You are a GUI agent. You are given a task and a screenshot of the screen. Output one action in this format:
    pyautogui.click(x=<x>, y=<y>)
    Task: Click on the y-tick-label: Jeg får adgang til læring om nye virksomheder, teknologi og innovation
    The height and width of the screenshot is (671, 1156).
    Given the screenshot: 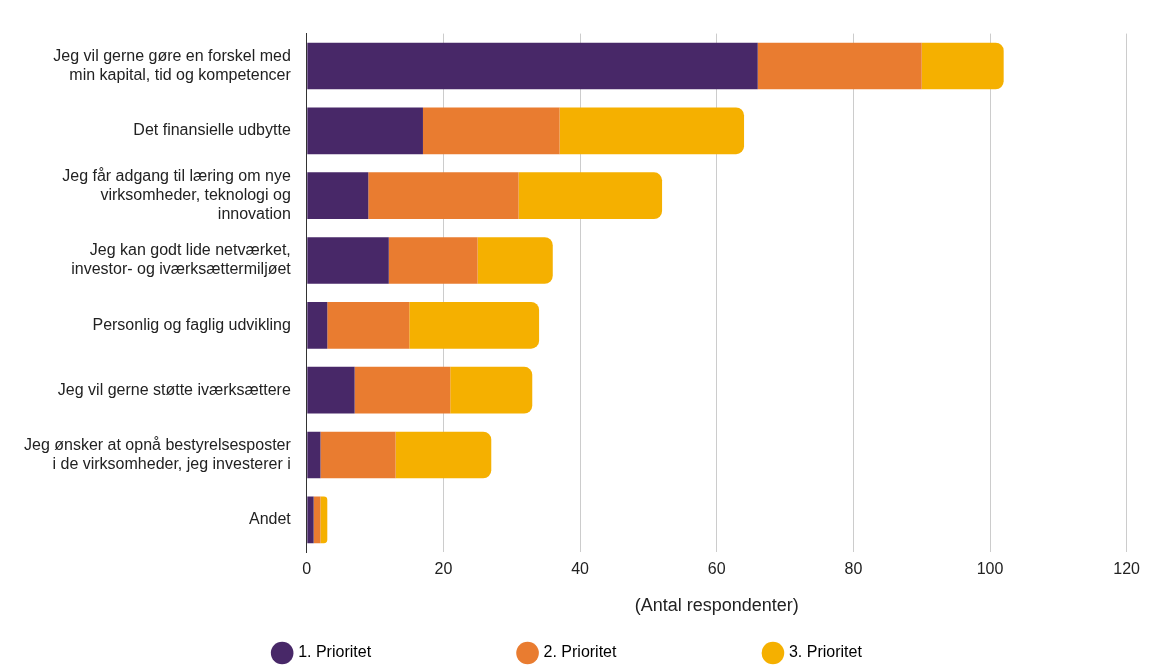 What is the action you would take?
    pyautogui.click(x=176, y=194)
    